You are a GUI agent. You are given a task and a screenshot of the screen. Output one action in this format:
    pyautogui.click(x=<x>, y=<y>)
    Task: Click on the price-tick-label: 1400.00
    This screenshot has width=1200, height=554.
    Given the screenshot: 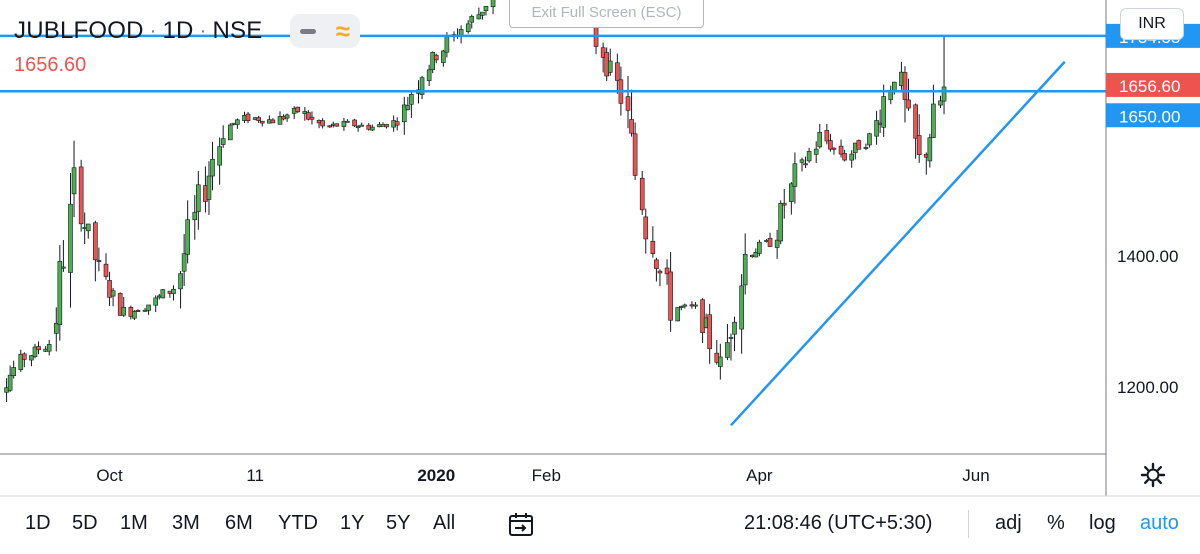 What is the action you would take?
    pyautogui.click(x=1147, y=256)
    